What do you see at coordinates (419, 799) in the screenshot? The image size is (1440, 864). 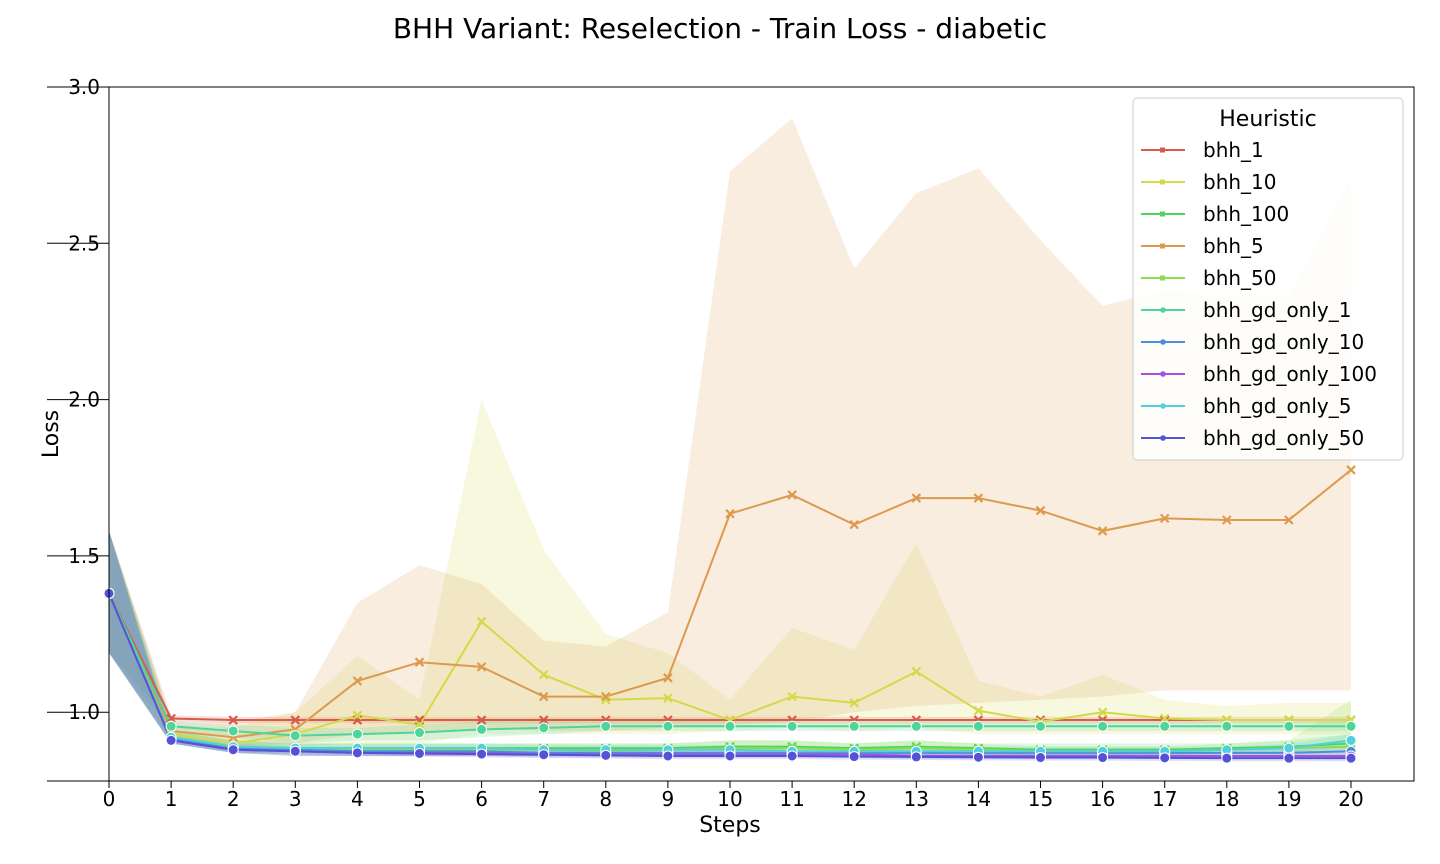 I see `x-tick-label: 5` at bounding box center [419, 799].